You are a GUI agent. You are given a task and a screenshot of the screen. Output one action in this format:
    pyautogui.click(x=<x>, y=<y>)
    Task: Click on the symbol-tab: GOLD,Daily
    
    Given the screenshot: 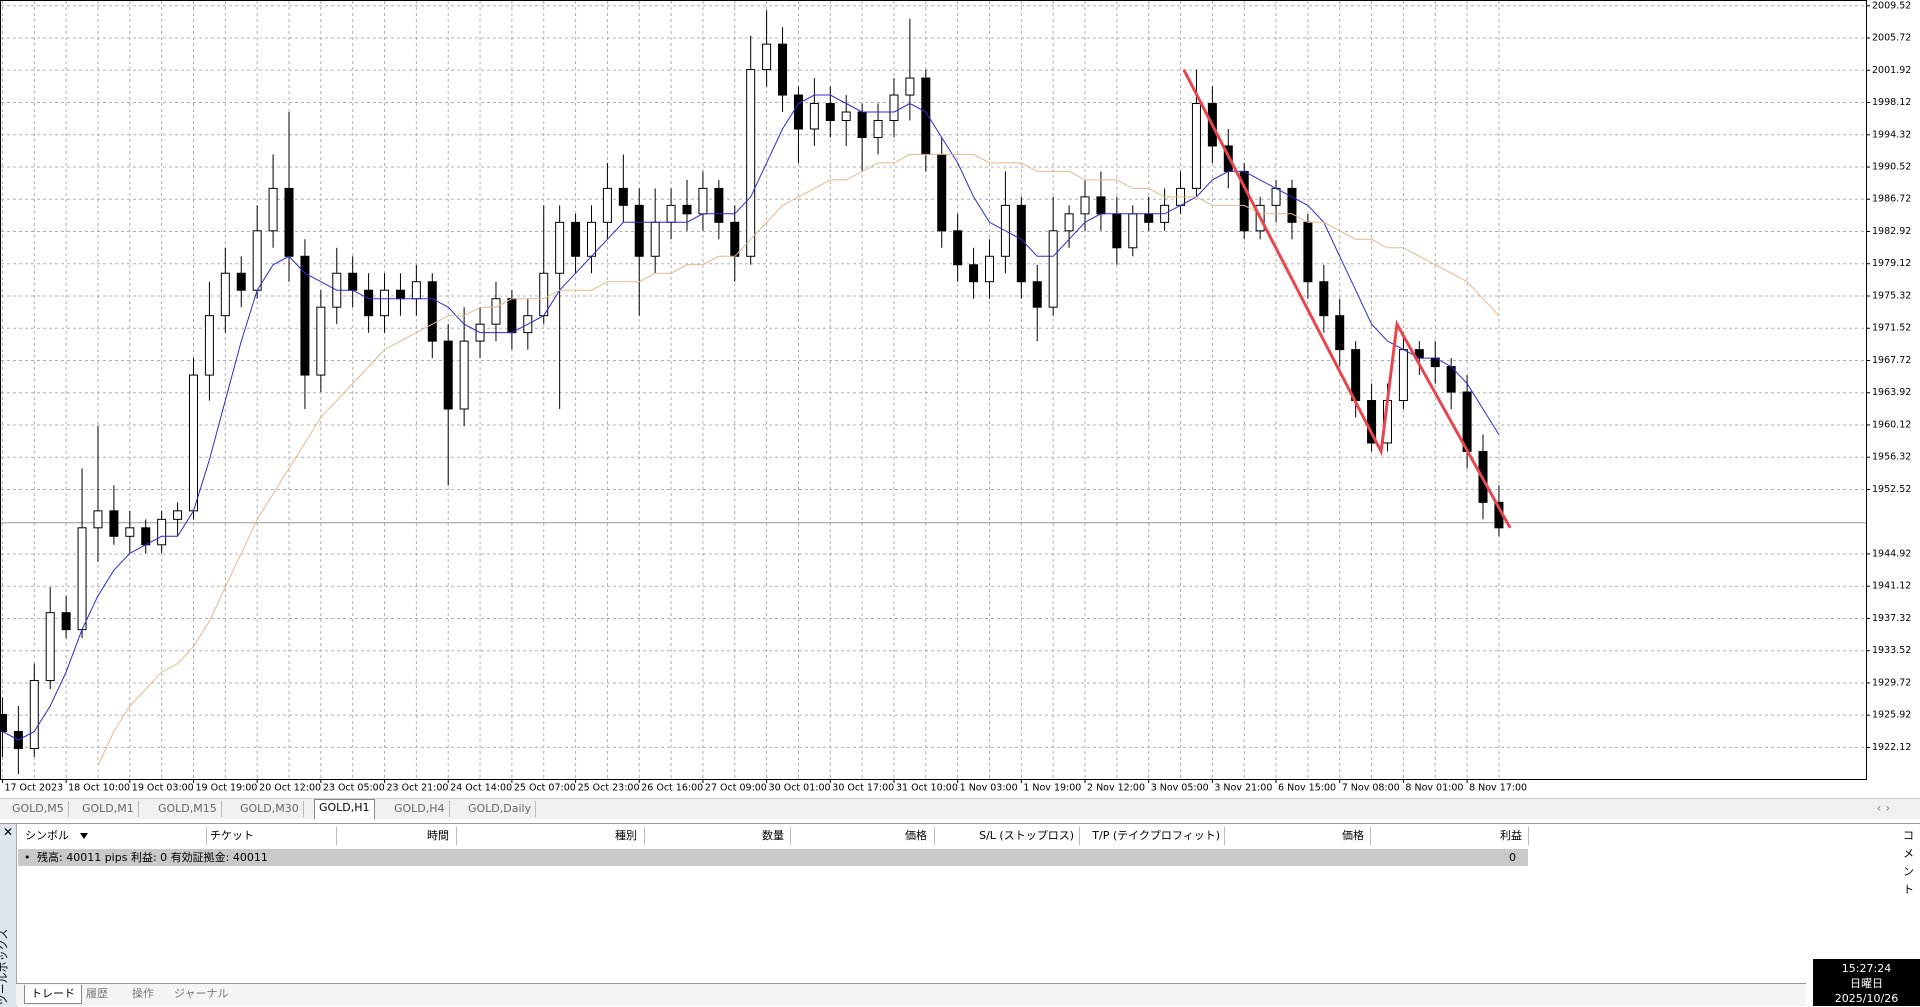 What is the action you would take?
    pyautogui.click(x=500, y=809)
    